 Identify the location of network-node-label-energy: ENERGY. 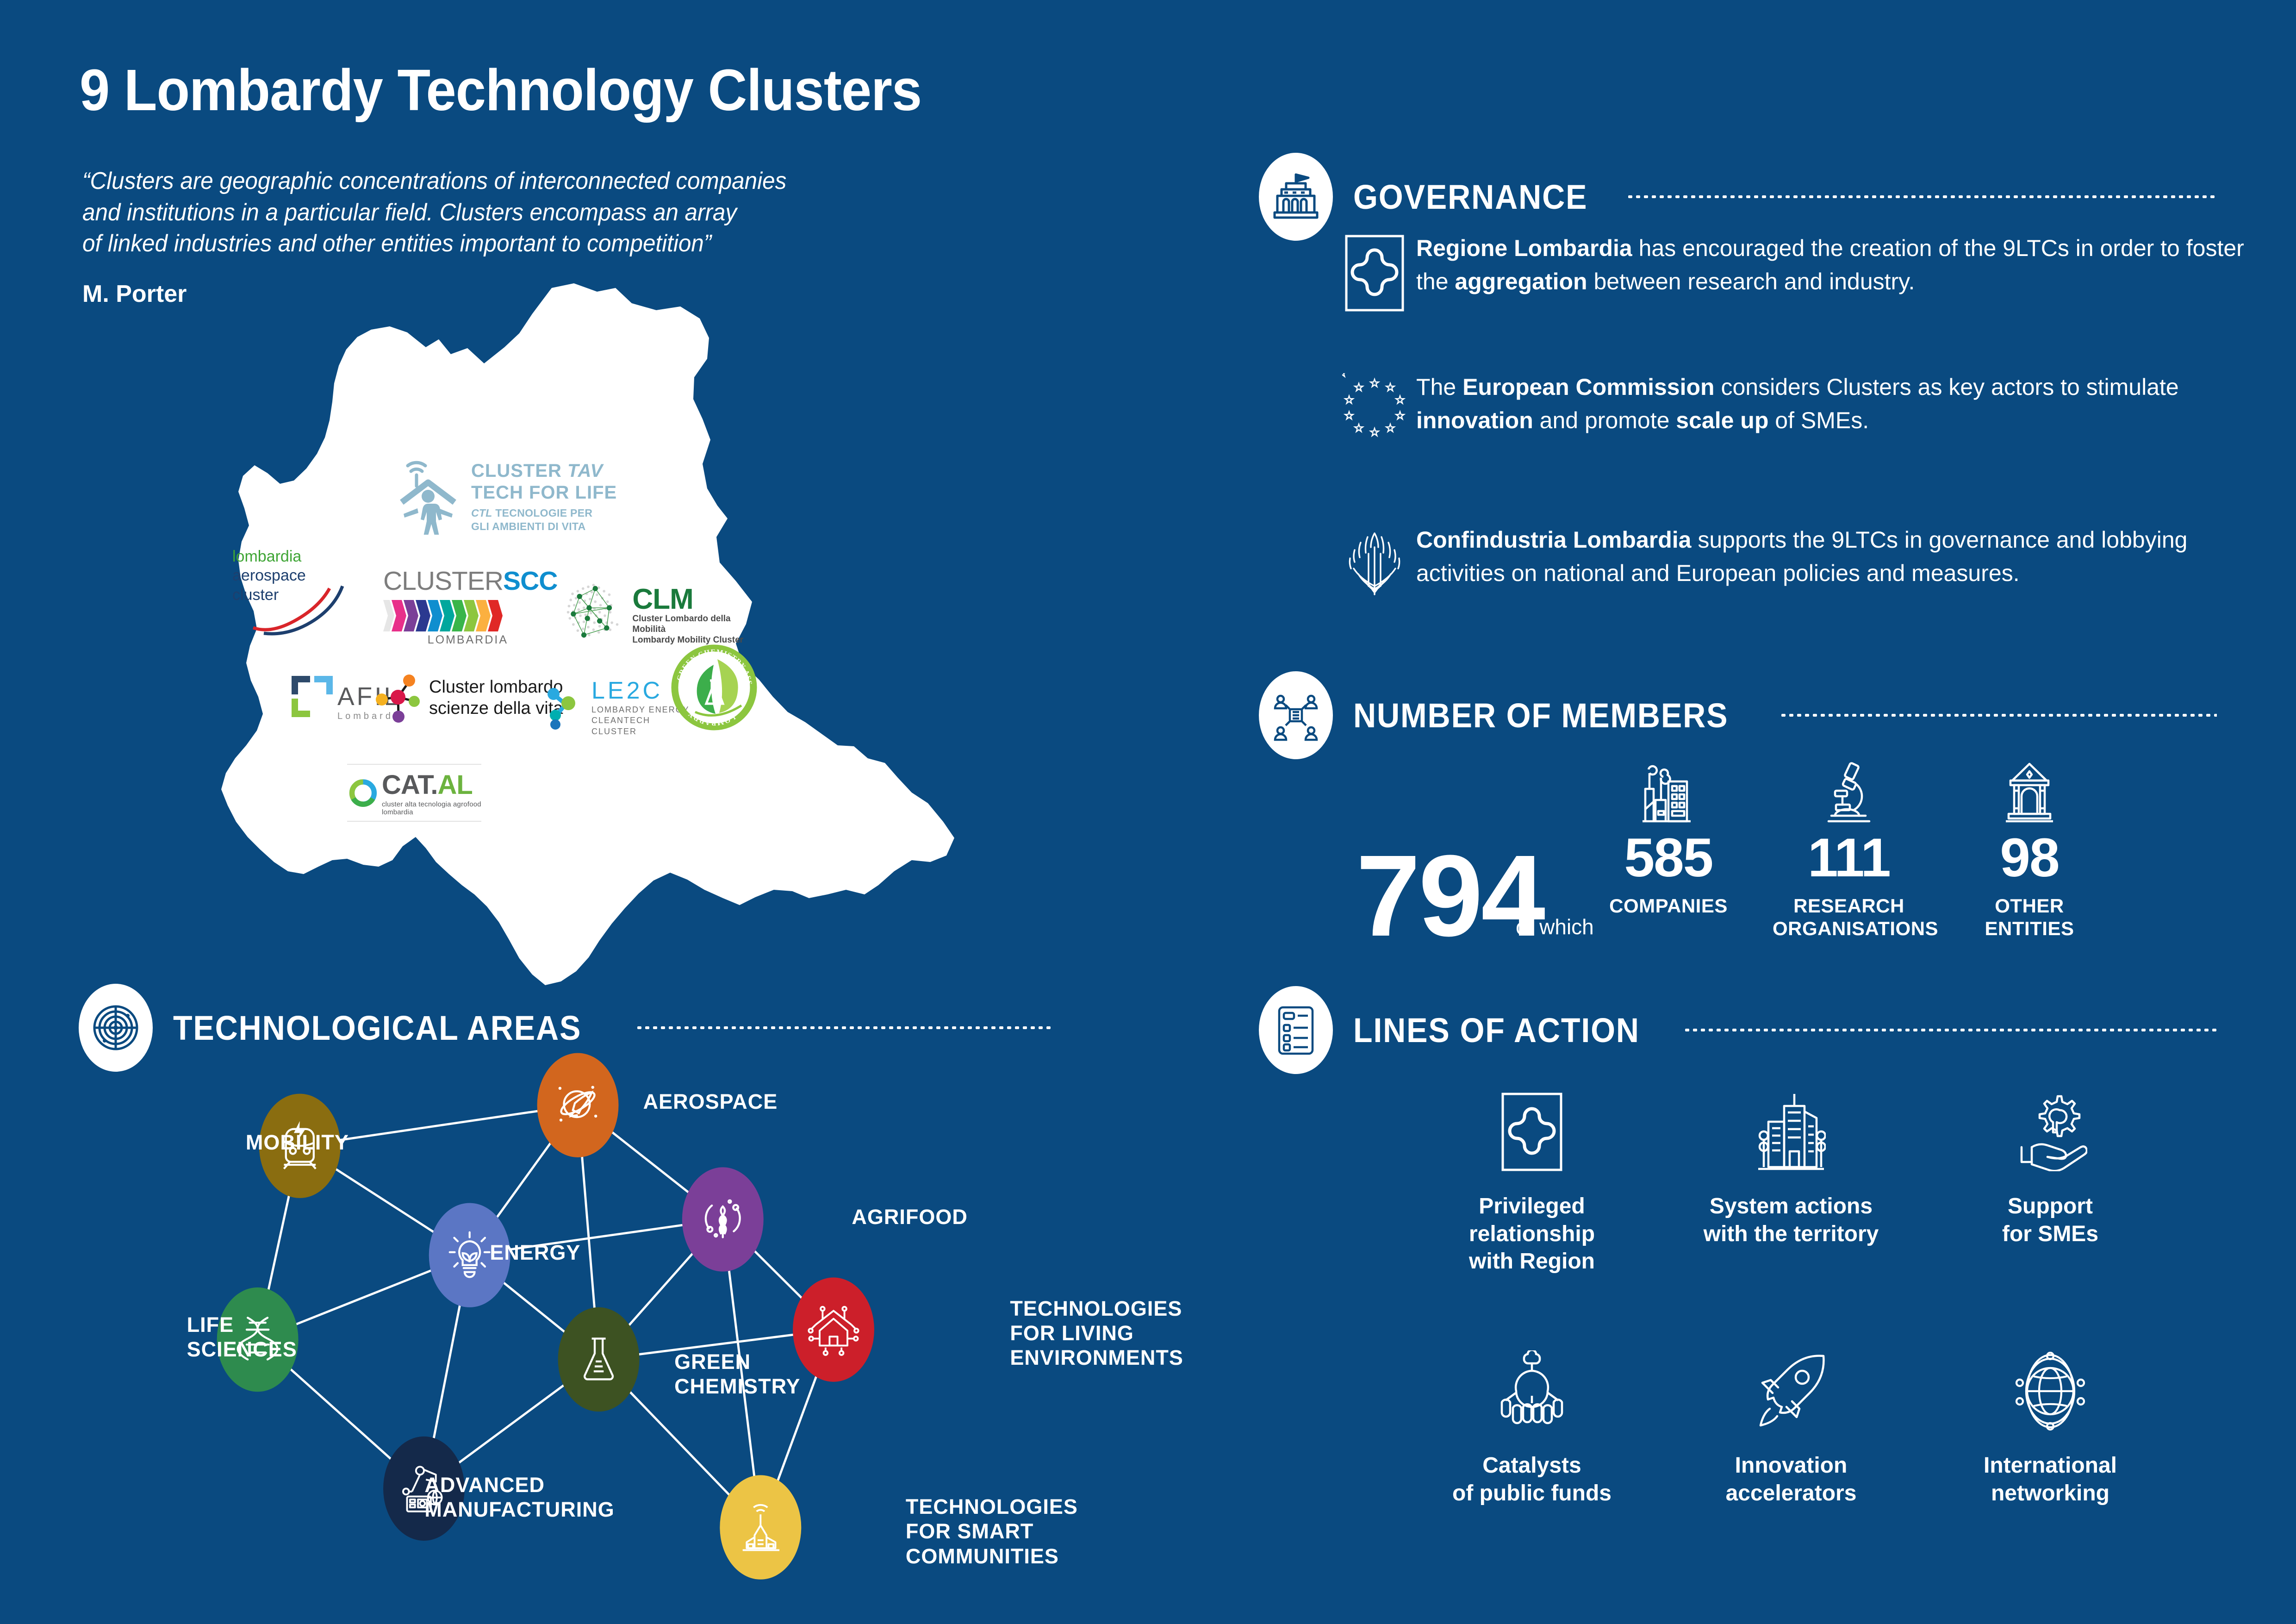
(535, 1253).